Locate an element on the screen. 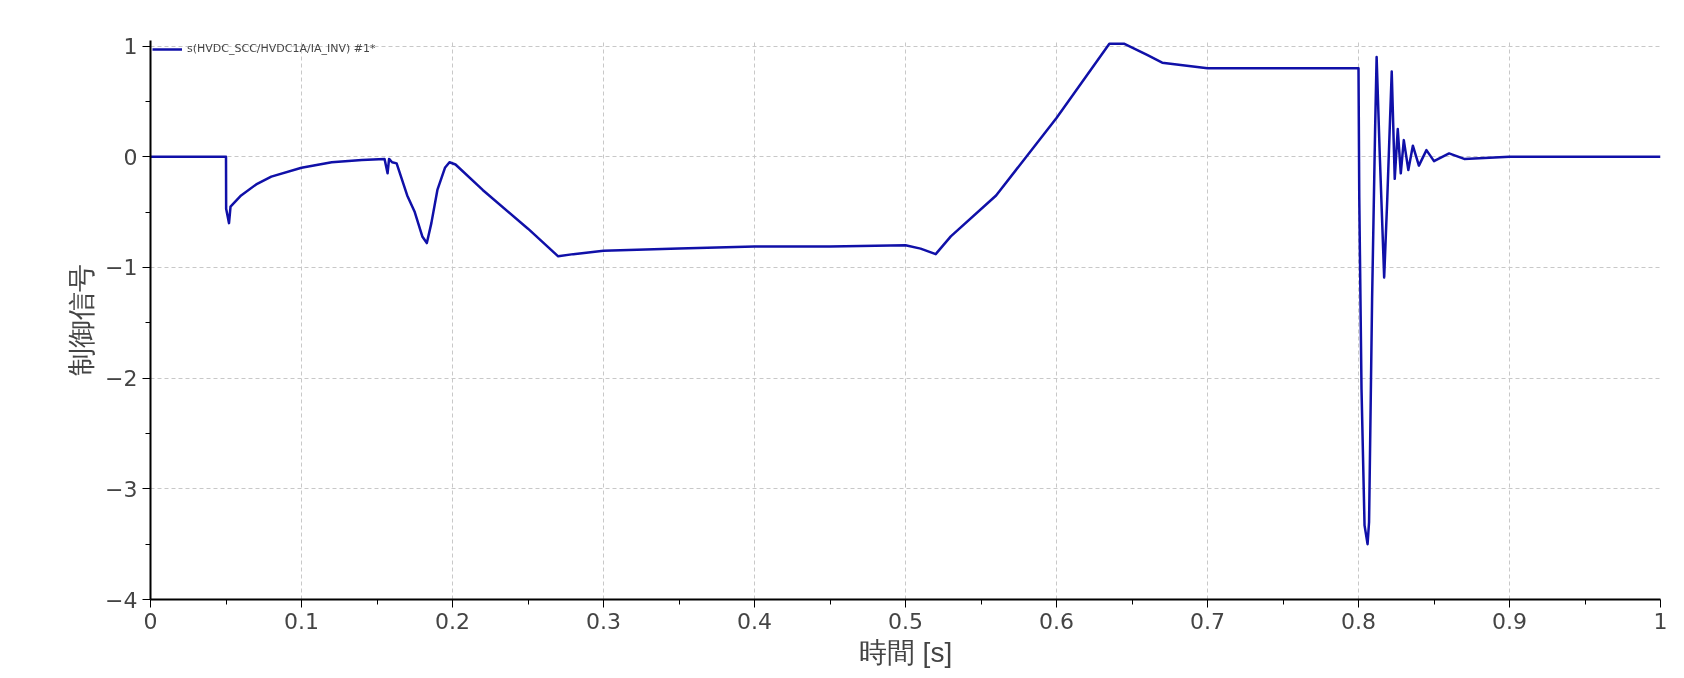  x-tick-label: 0 is located at coordinates (150, 621).